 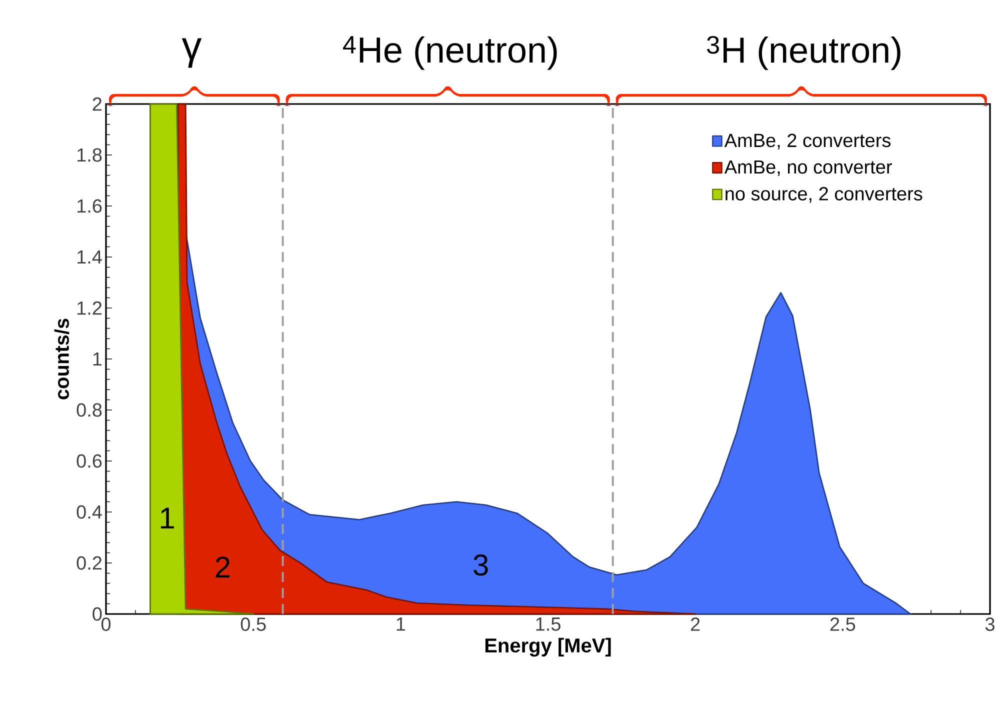 I want to click on y-tick-label: 1, so click(x=97, y=359).